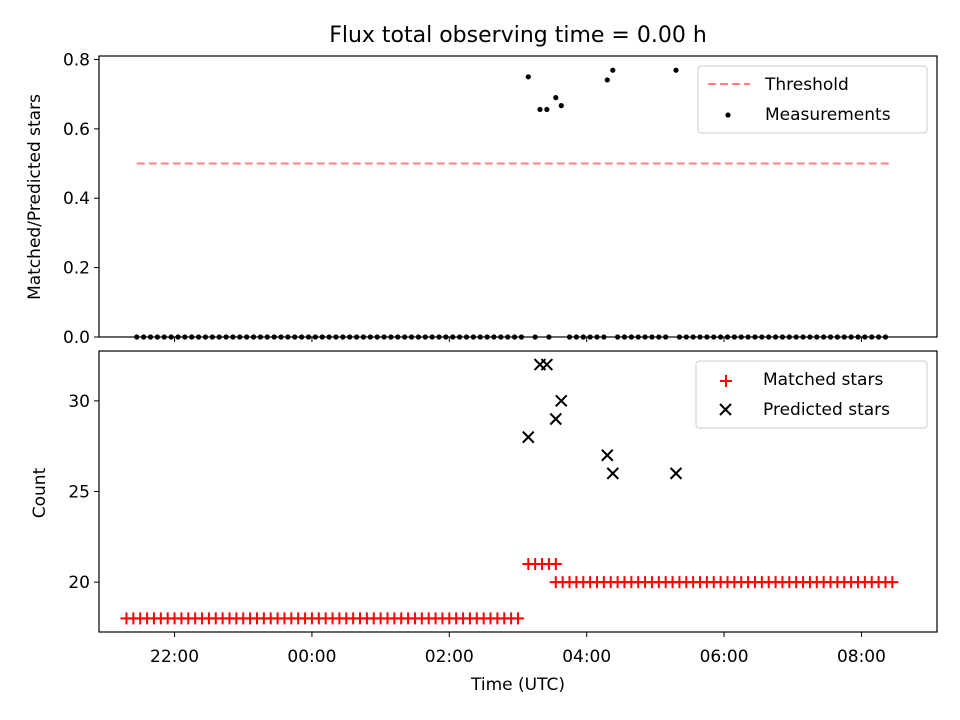  I want to click on ratio-y-tick-label: 0.4, so click(76, 199).